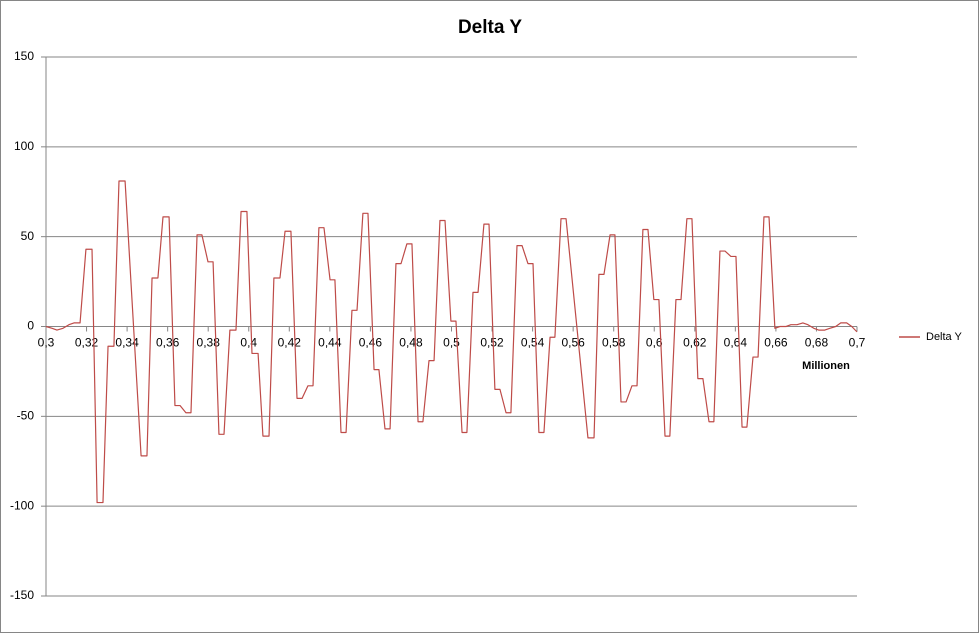 This screenshot has height=634, width=980. I want to click on x-tick-label: 0,56, so click(573, 343).